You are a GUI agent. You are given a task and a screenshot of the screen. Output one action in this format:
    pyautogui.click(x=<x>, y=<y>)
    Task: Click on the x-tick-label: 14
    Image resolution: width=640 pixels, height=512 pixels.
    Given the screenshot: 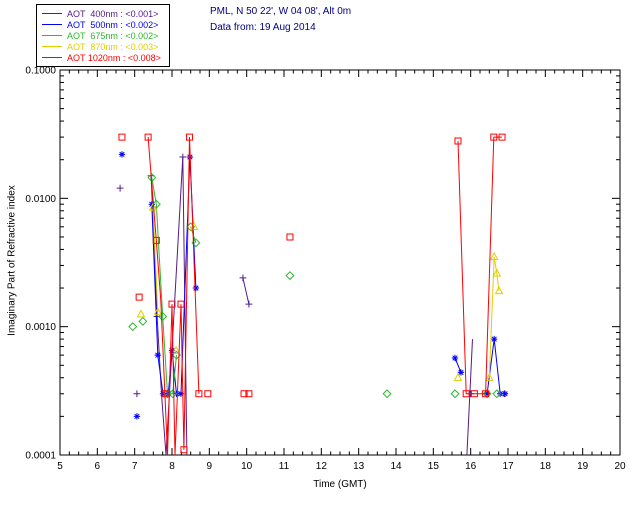 What is the action you would take?
    pyautogui.click(x=396, y=466)
    